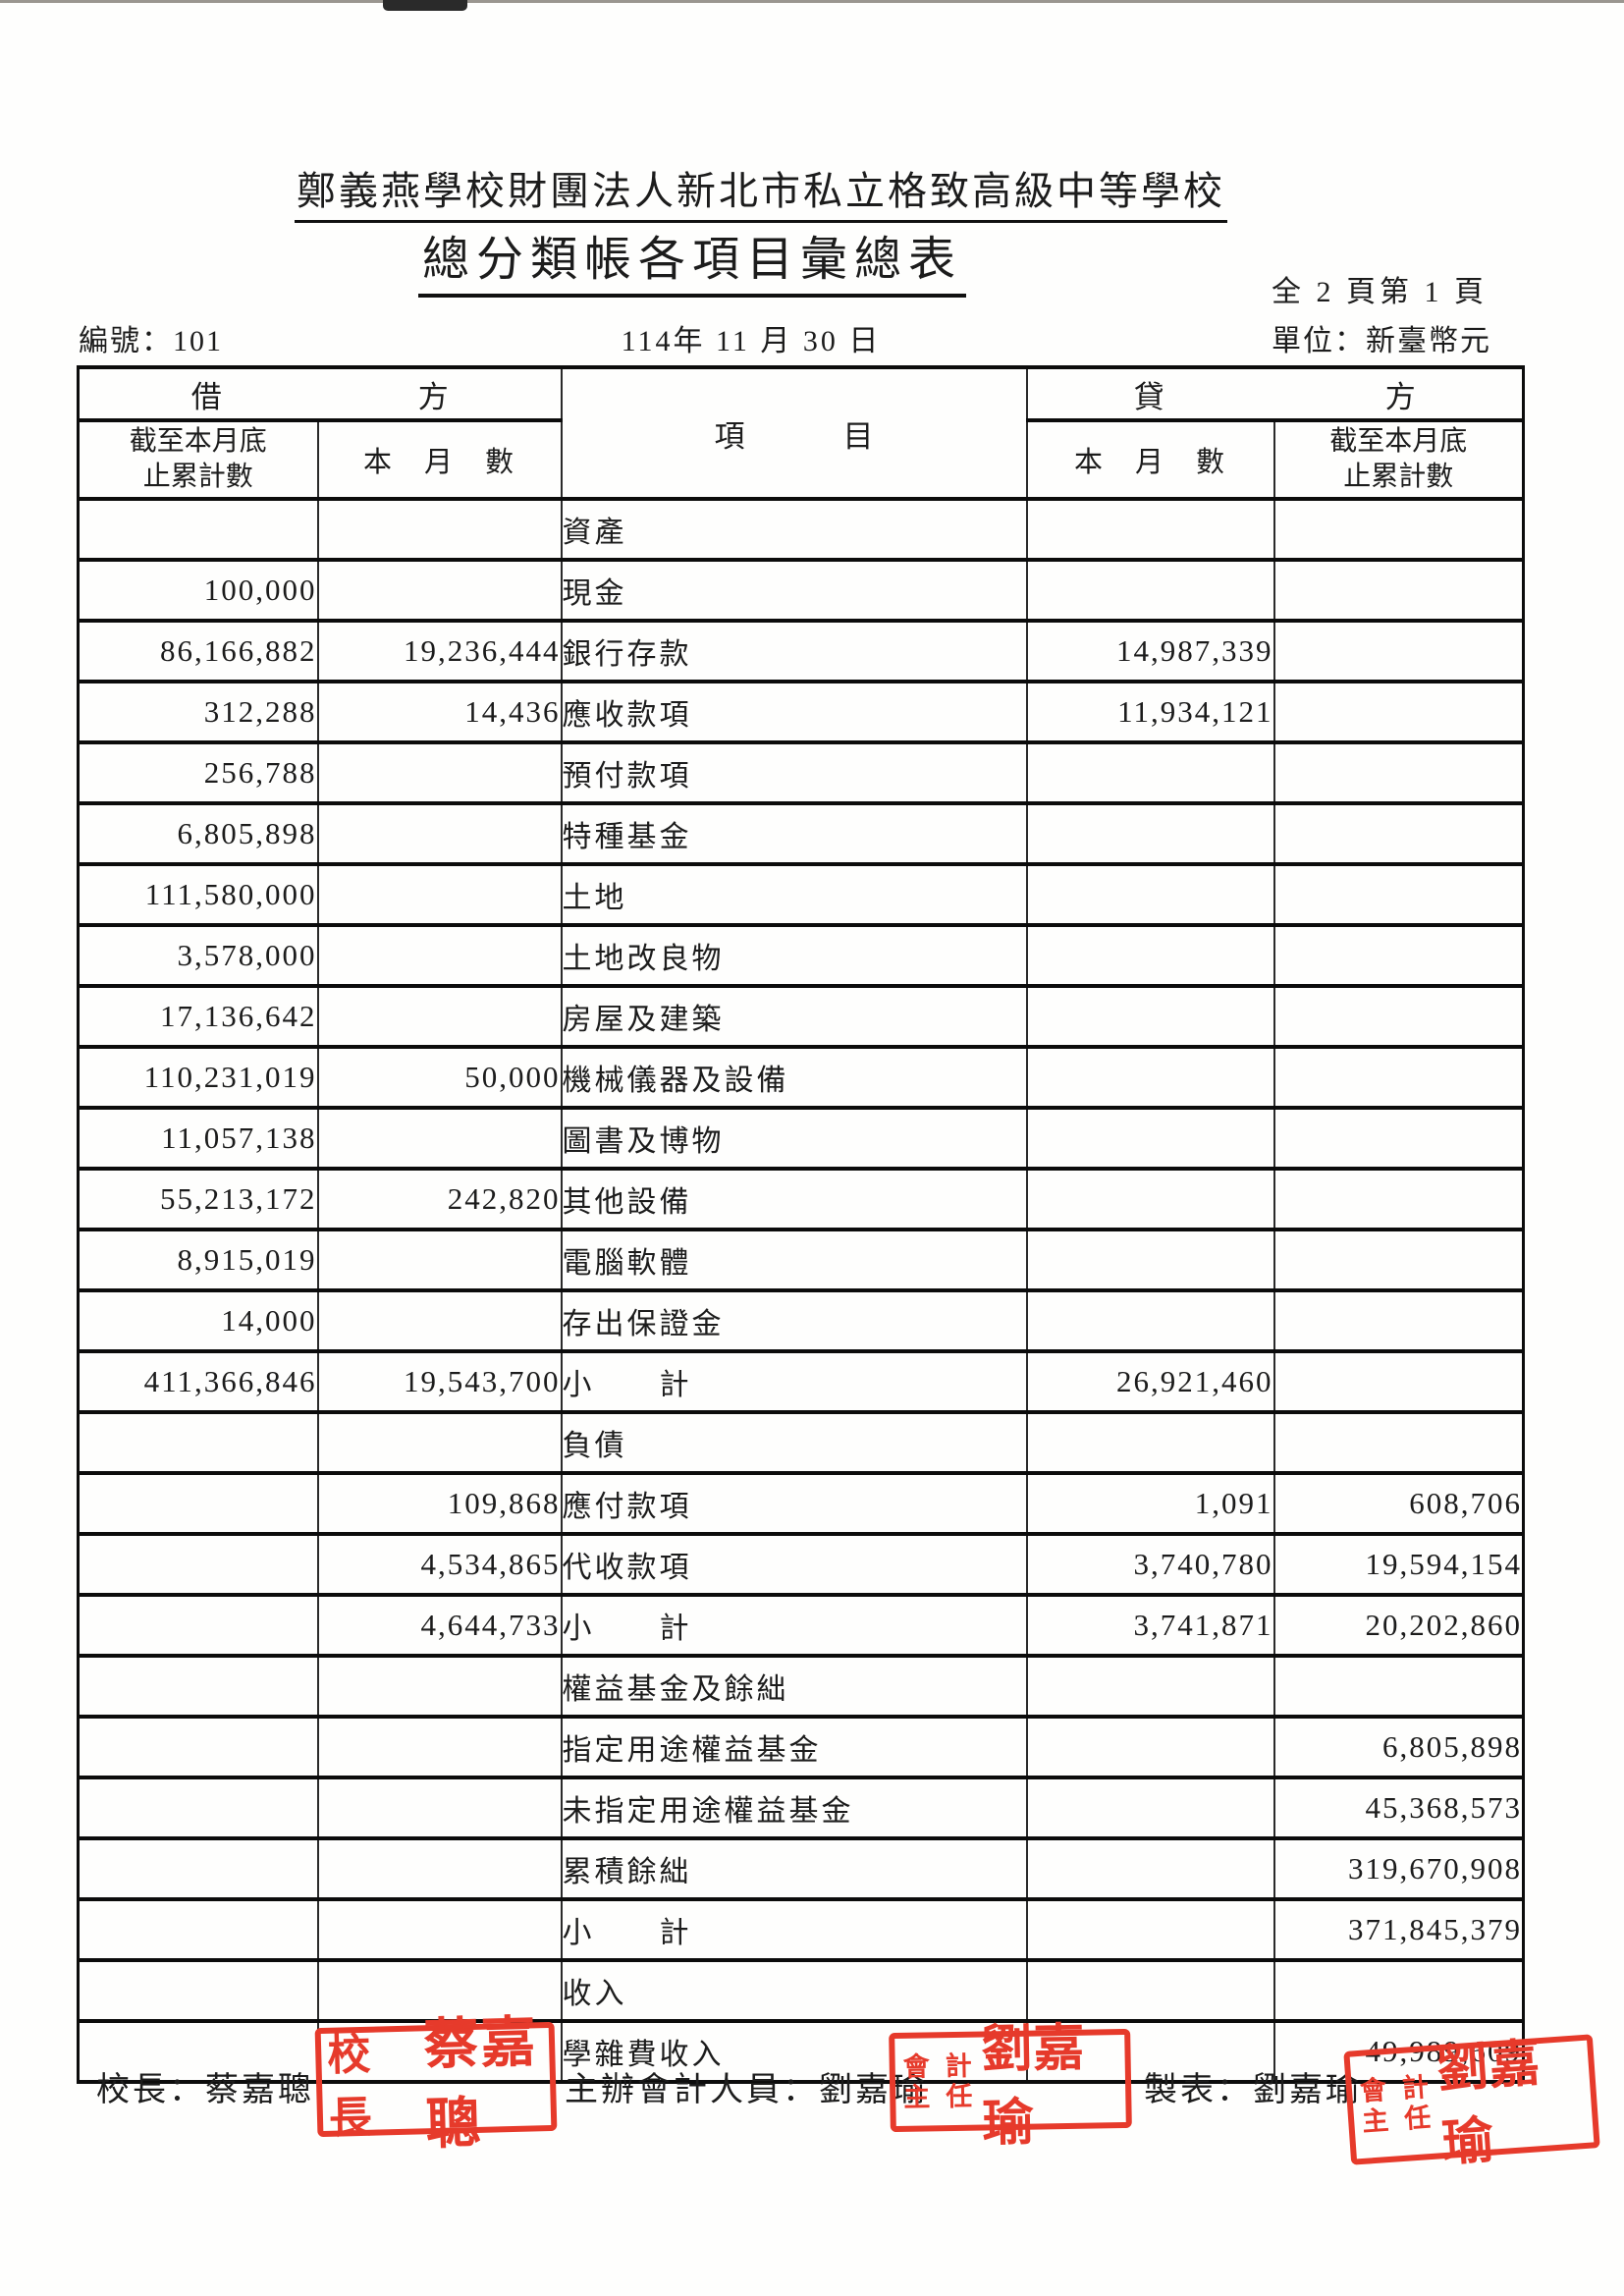  I want to click on table-row: 小 計 371,845,379, so click(801, 1929).